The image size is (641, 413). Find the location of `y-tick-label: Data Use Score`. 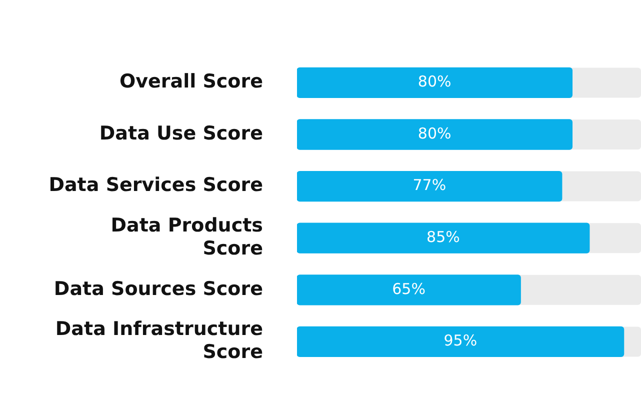

y-tick-label: Data Use Score is located at coordinates (181, 133).